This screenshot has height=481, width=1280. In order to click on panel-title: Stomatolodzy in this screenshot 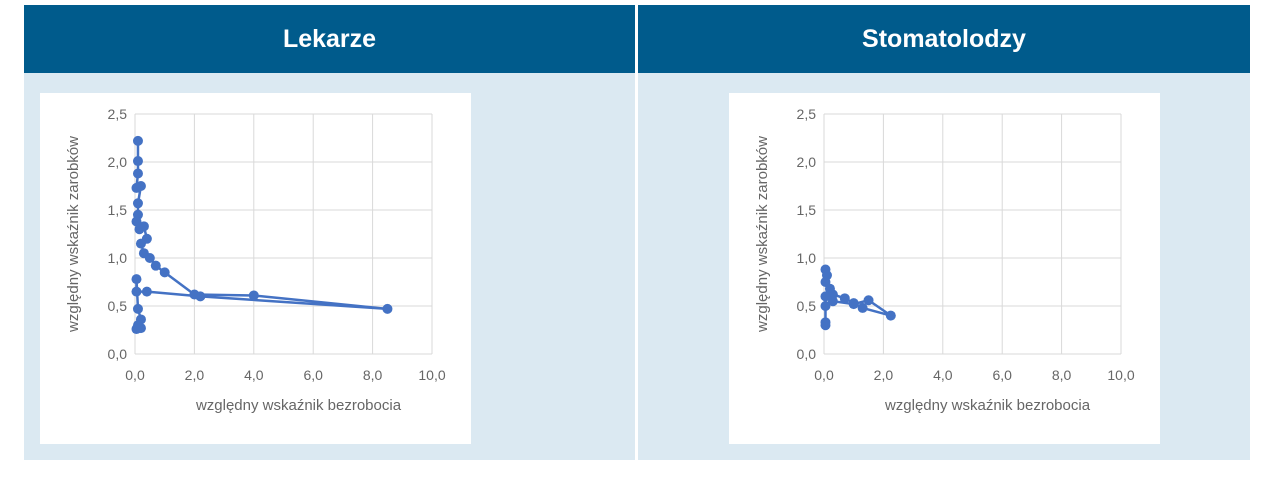, I will do `click(944, 39)`.